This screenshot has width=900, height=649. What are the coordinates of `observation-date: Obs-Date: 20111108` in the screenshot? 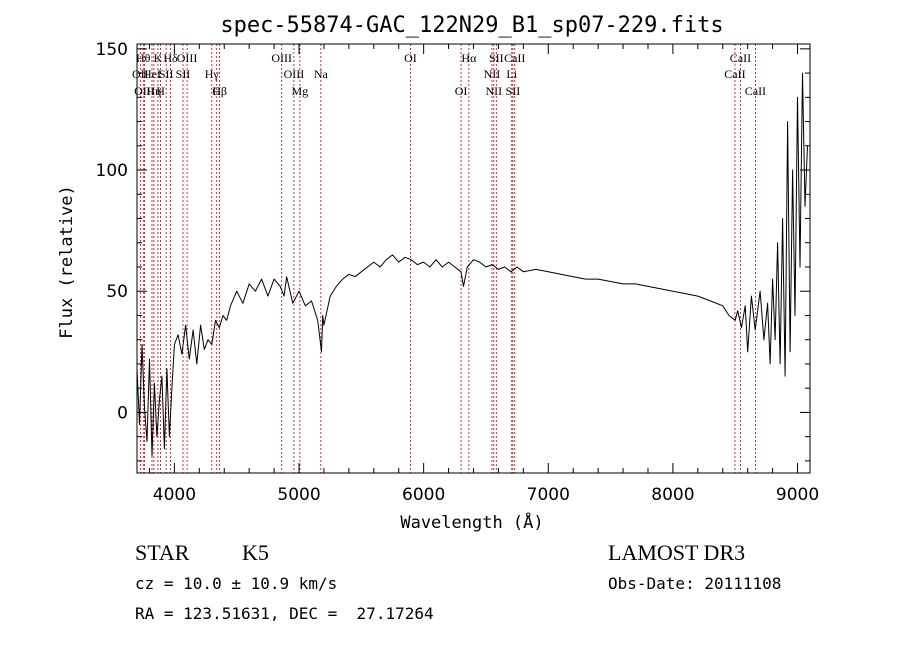 It's located at (695, 583).